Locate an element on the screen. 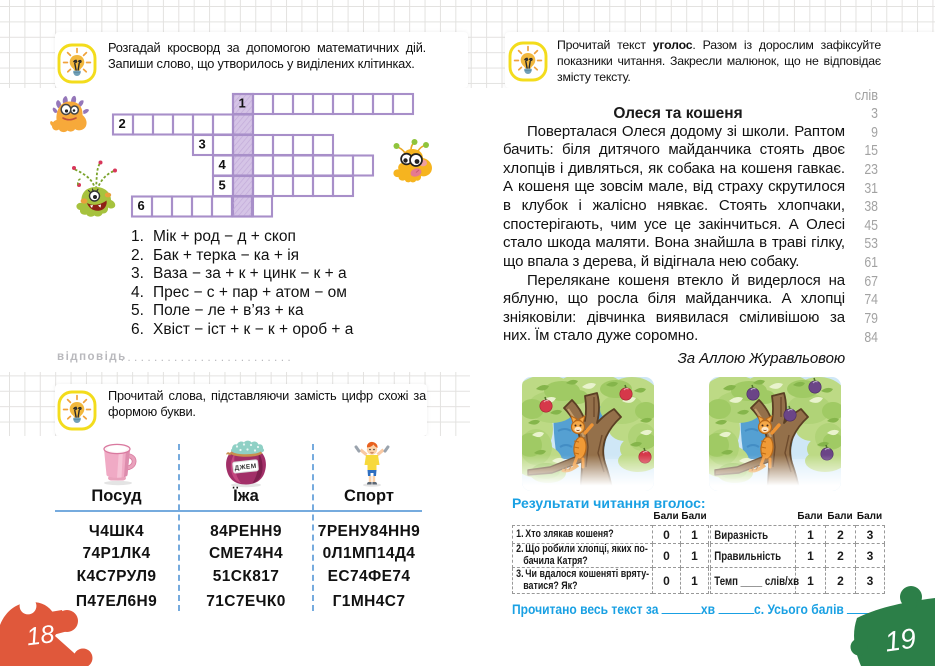 The image size is (935, 666). svg-text: 19 is located at coordinates (900, 639).